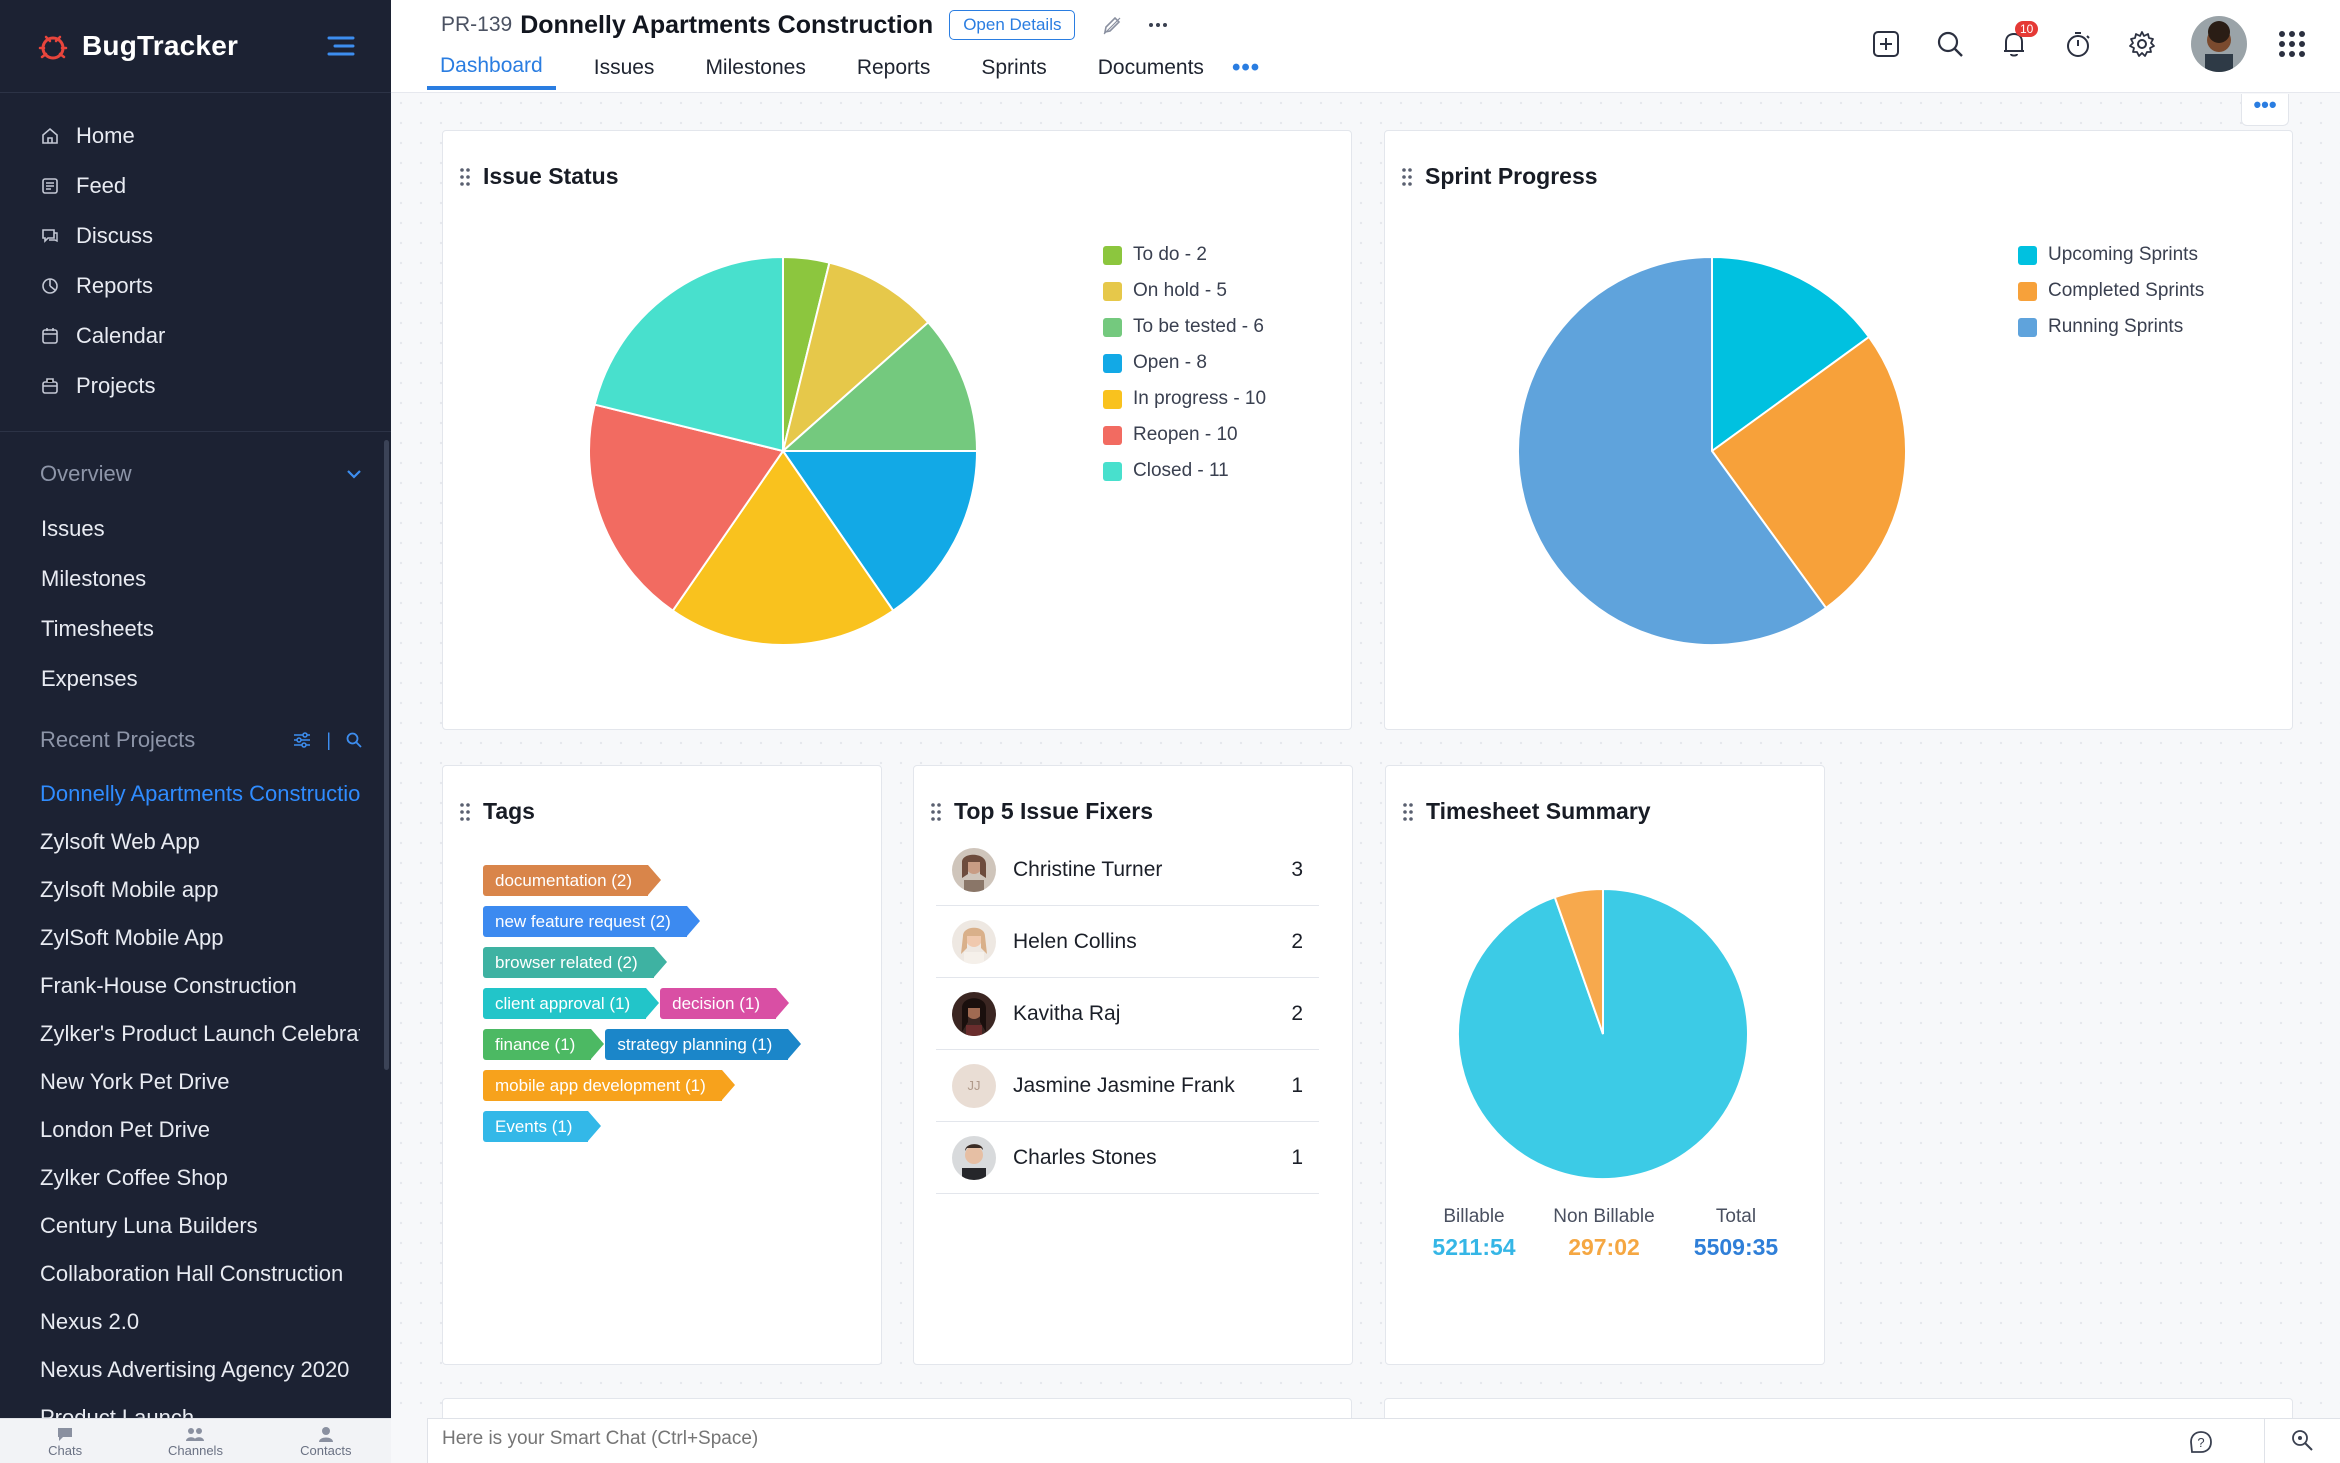 The height and width of the screenshot is (1463, 2340). What do you see at coordinates (1127, 1014) in the screenshot?
I see `fixer-row: Kavitha Raj 2` at bounding box center [1127, 1014].